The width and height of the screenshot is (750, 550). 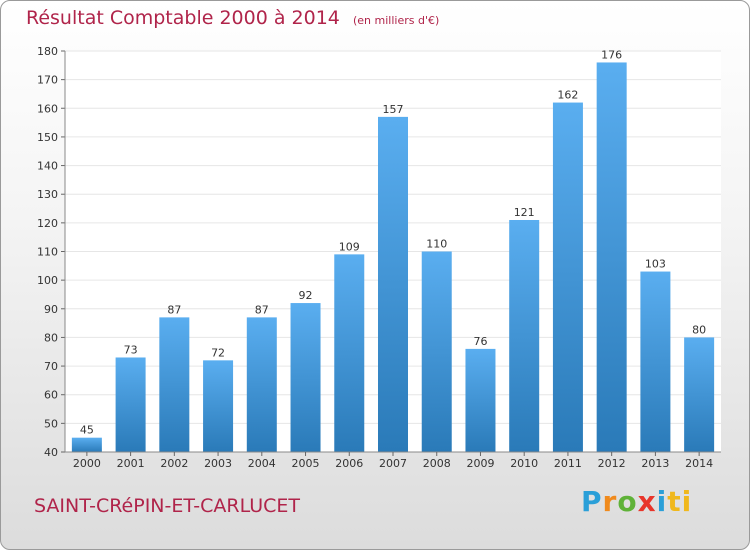 I want to click on x-tick-label: 2010, so click(x=524, y=463).